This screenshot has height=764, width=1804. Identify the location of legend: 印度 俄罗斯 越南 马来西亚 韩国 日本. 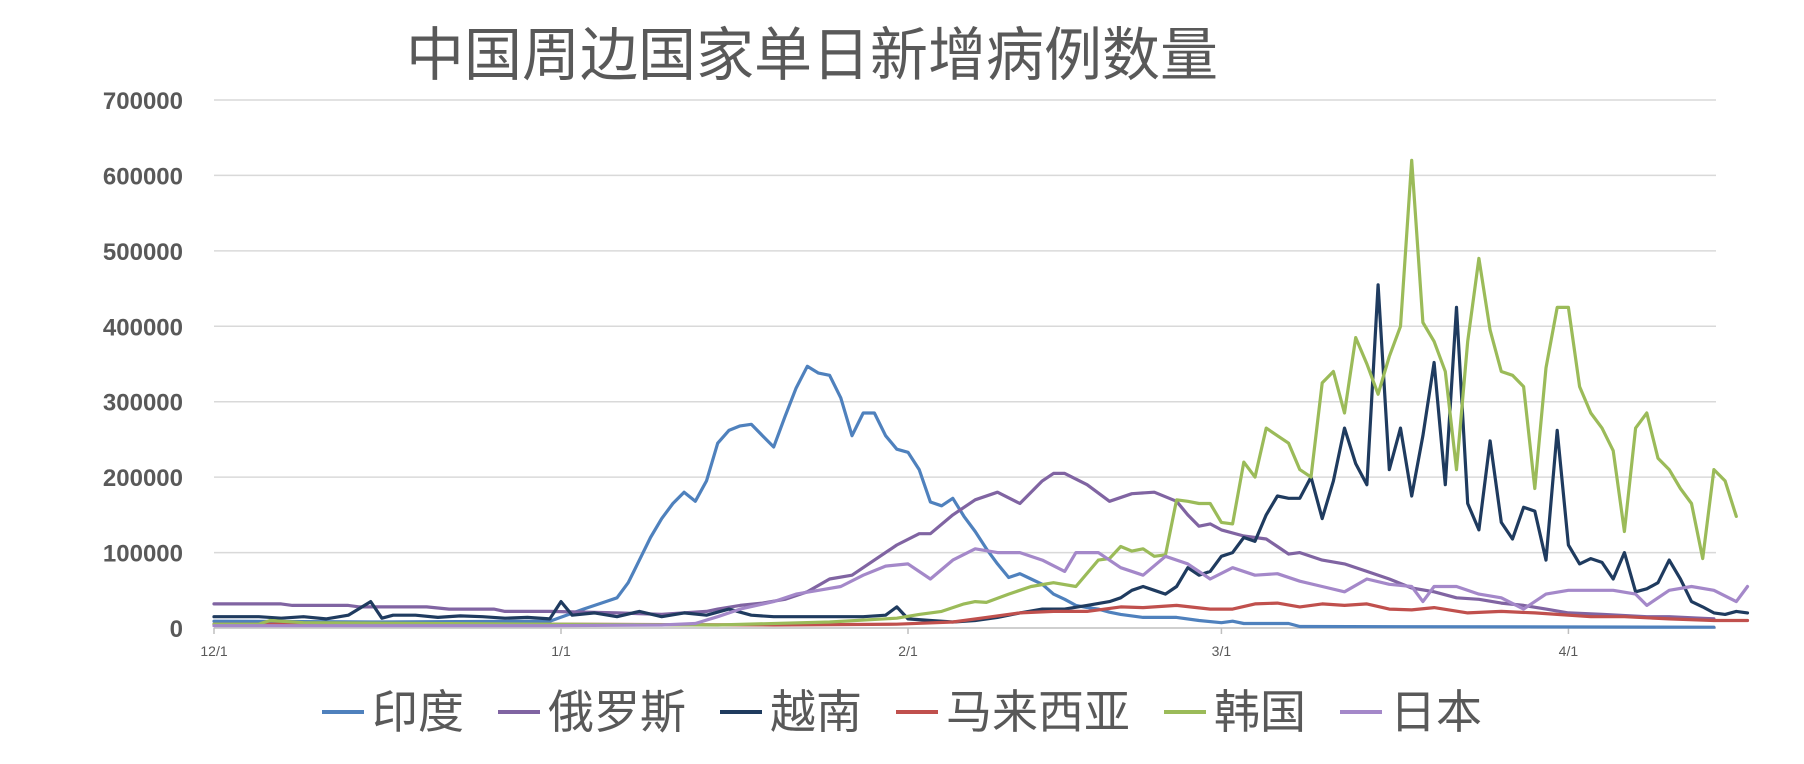
(902, 712).